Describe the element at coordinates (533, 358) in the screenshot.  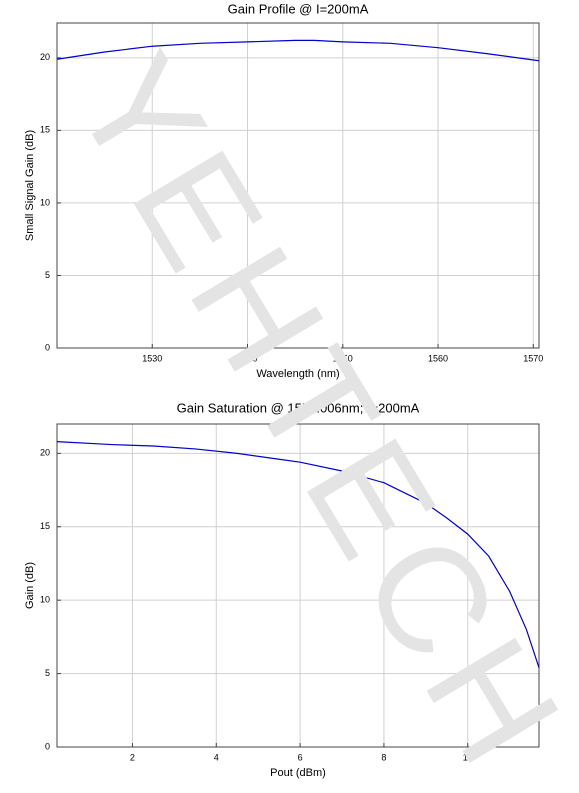
I see `x-tick-label: 1570` at that location.